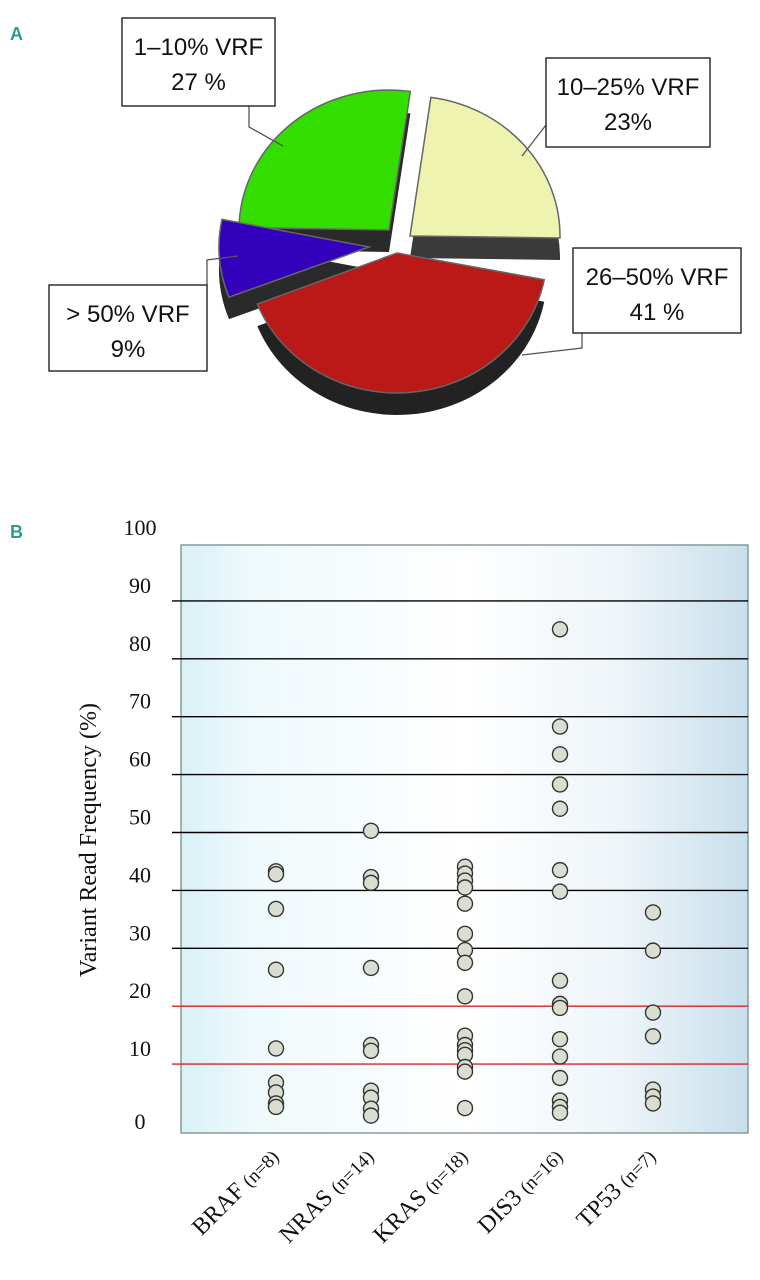 The image size is (760, 1280). What do you see at coordinates (552, 344) in the screenshot?
I see `callout-leader-s3` at bounding box center [552, 344].